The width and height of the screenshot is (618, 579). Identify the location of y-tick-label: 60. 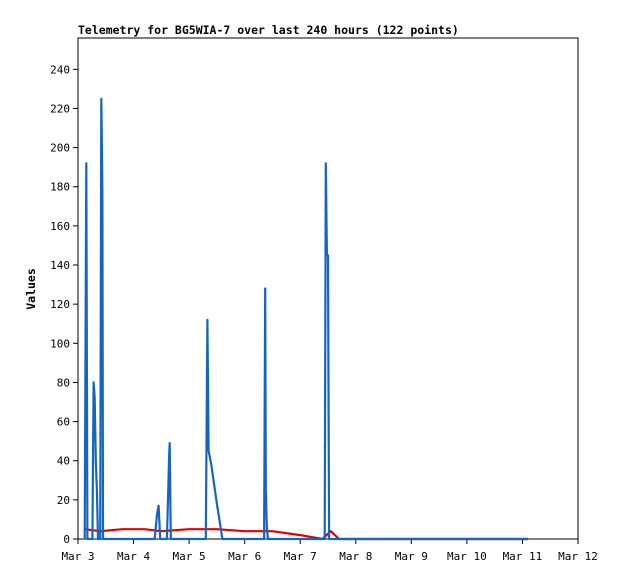
(63, 422).